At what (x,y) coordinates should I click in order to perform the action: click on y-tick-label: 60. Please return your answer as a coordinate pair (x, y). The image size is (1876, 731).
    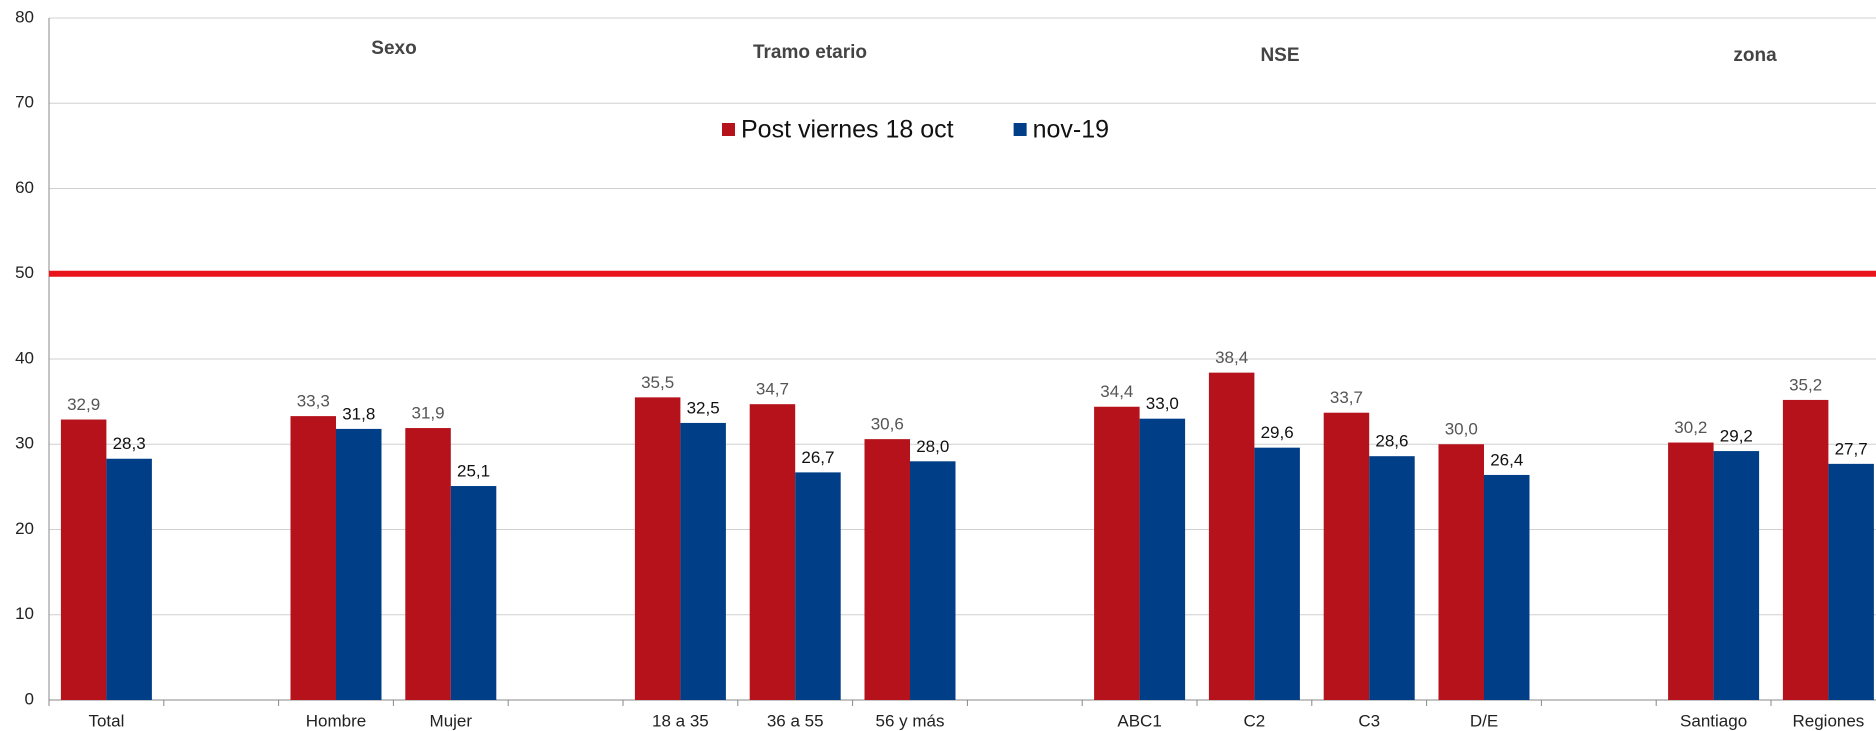
    Looking at the image, I should click on (24, 187).